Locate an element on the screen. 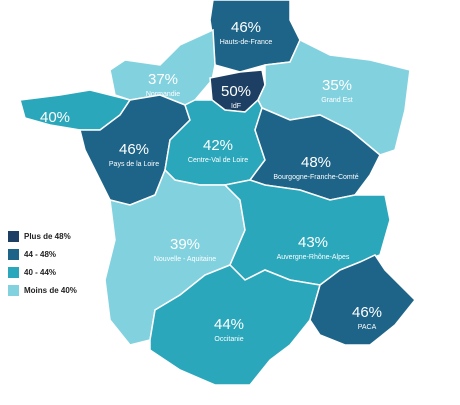  region-value: 50% is located at coordinates (236, 91).